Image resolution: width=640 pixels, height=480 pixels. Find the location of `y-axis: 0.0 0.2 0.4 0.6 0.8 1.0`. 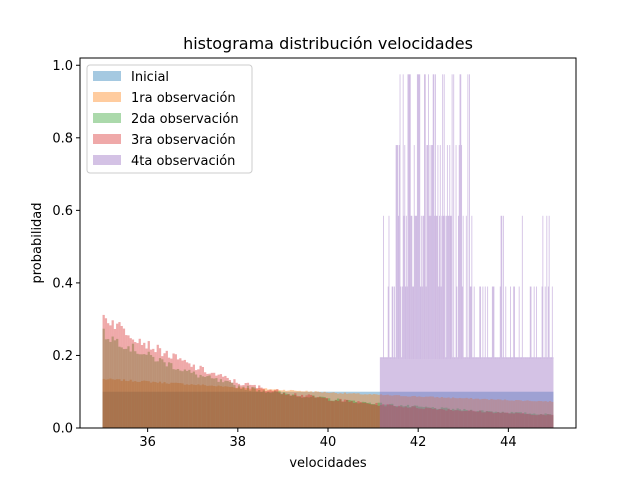

y-axis: 0.0 0.2 0.4 0.6 0.8 1.0 is located at coordinates (66, 248).